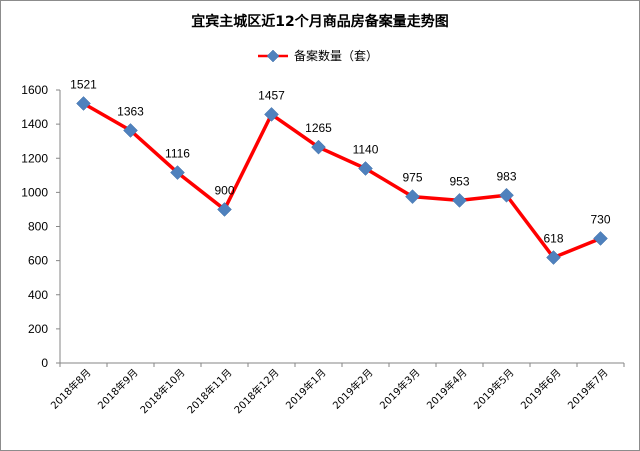 The image size is (640, 451). I want to click on x-tick-label: 2018年10月, so click(162, 391).